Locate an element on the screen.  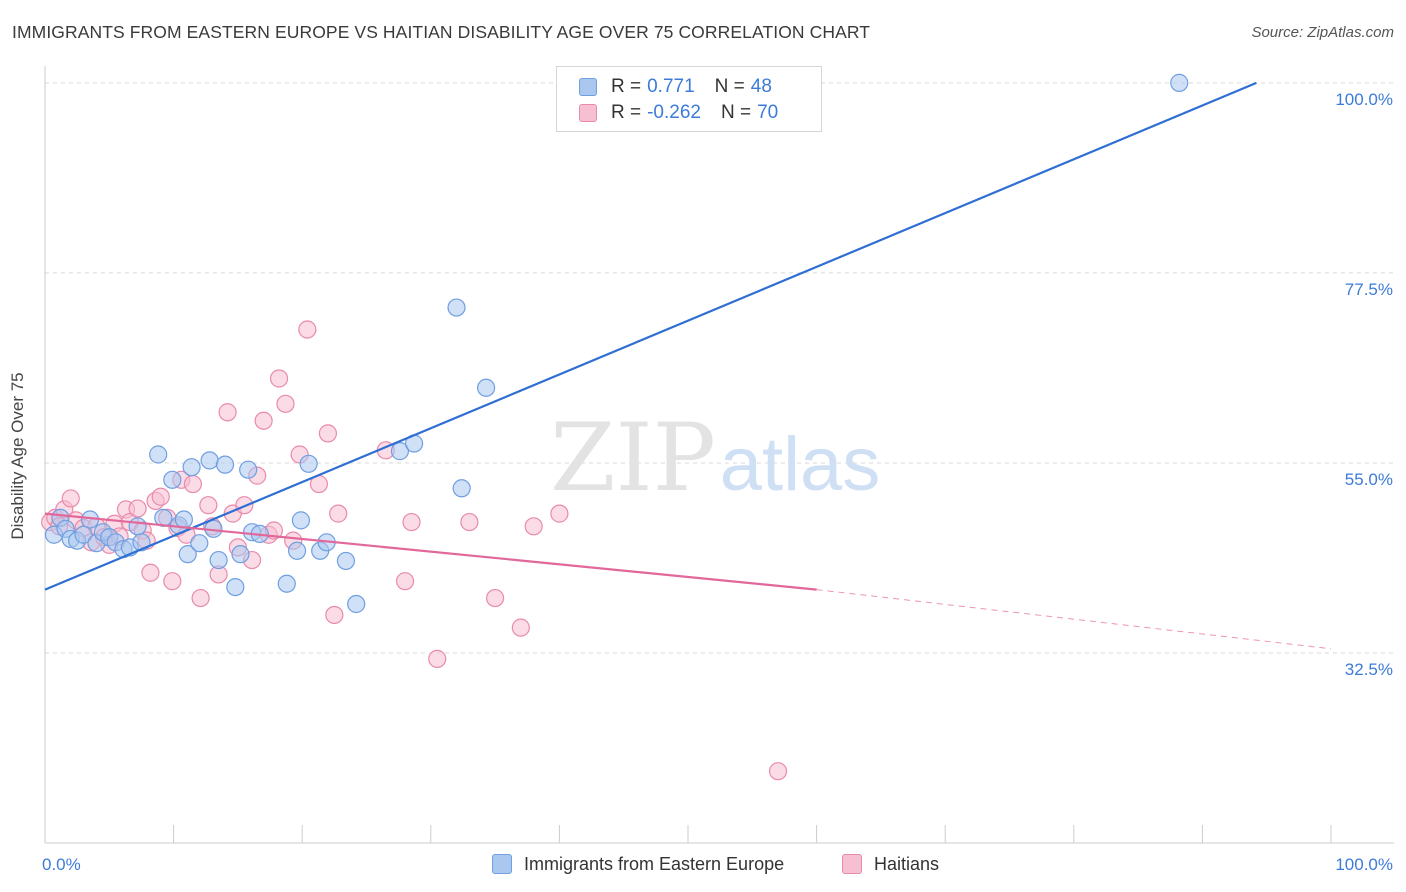
y-tick-label: 77.5% is located at coordinates (1369, 289).